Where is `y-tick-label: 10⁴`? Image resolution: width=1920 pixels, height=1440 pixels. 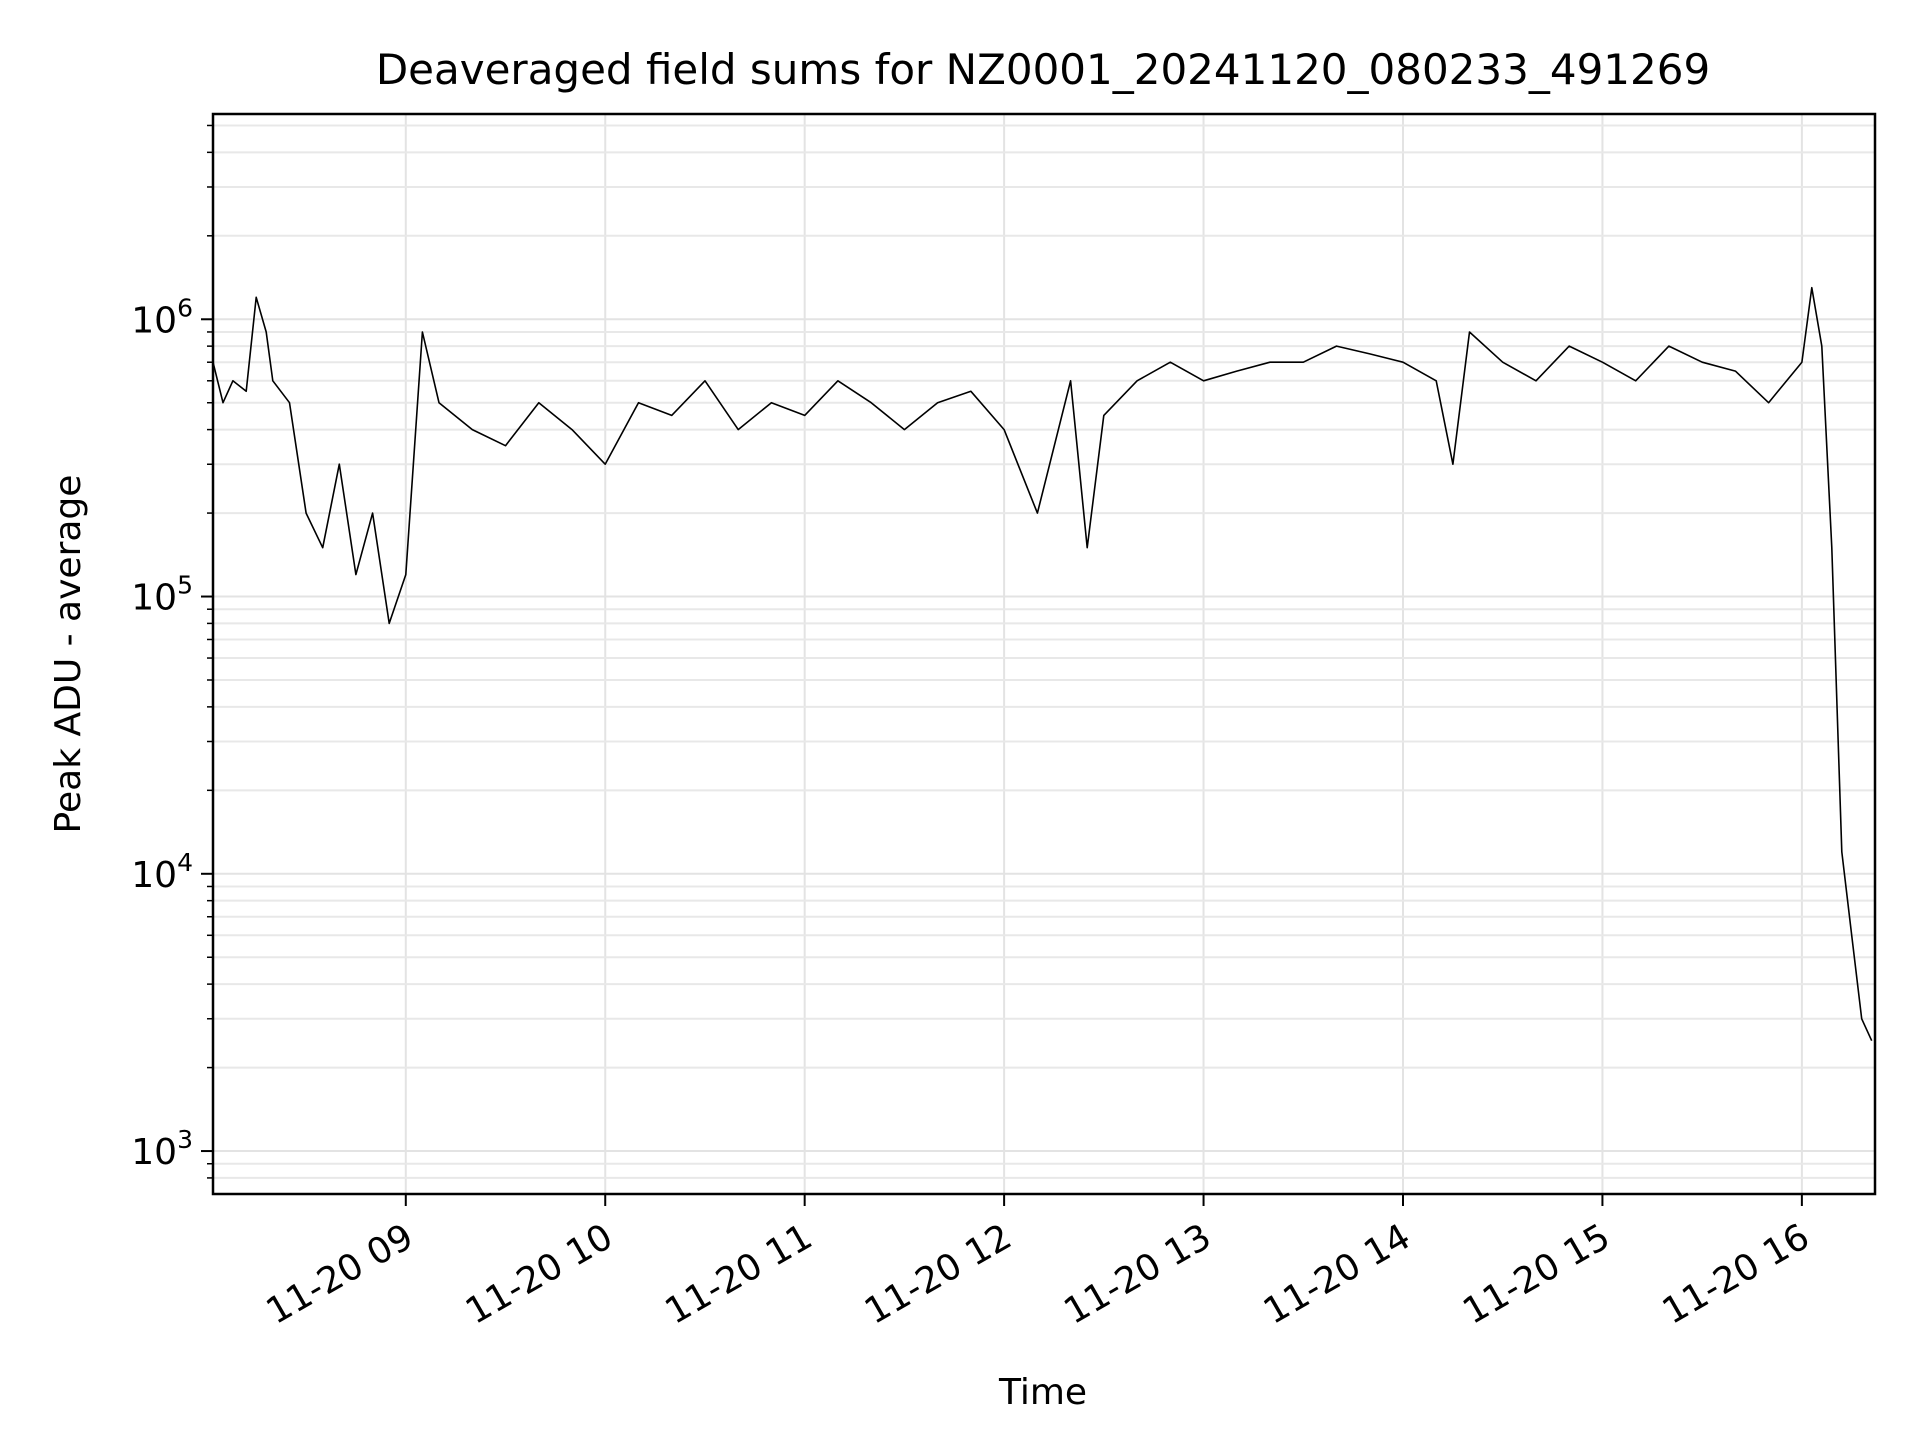
y-tick-label: 10⁴ is located at coordinates (162, 872).